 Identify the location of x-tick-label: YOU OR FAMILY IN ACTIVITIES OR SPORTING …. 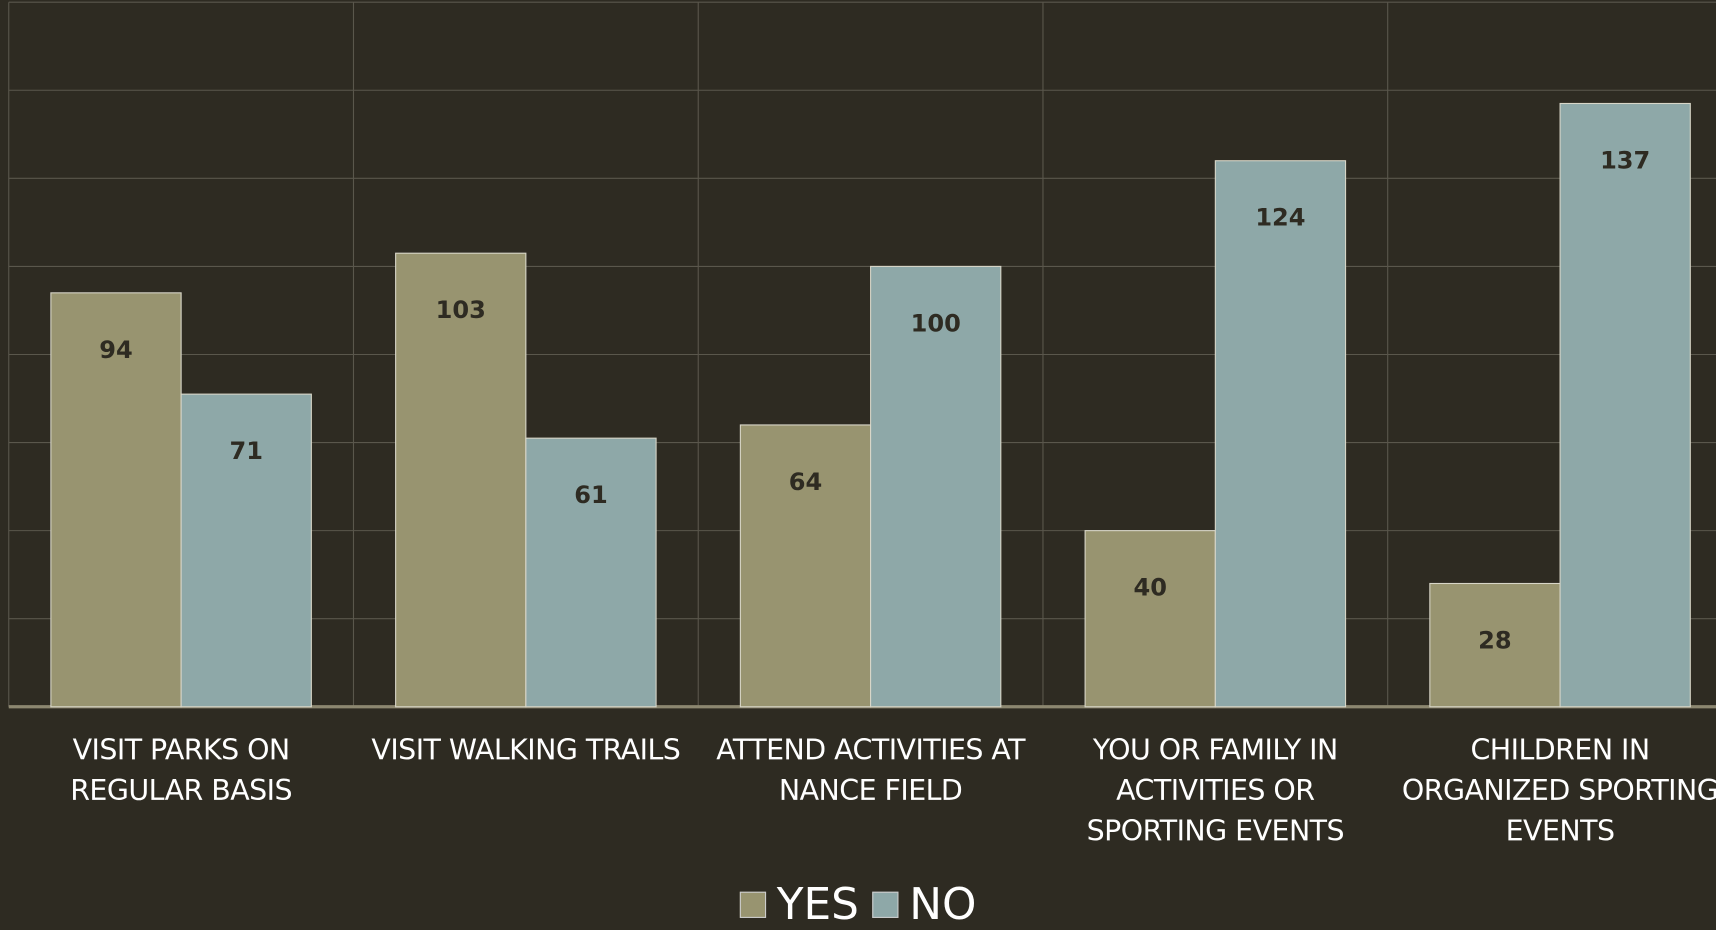
(1215, 791).